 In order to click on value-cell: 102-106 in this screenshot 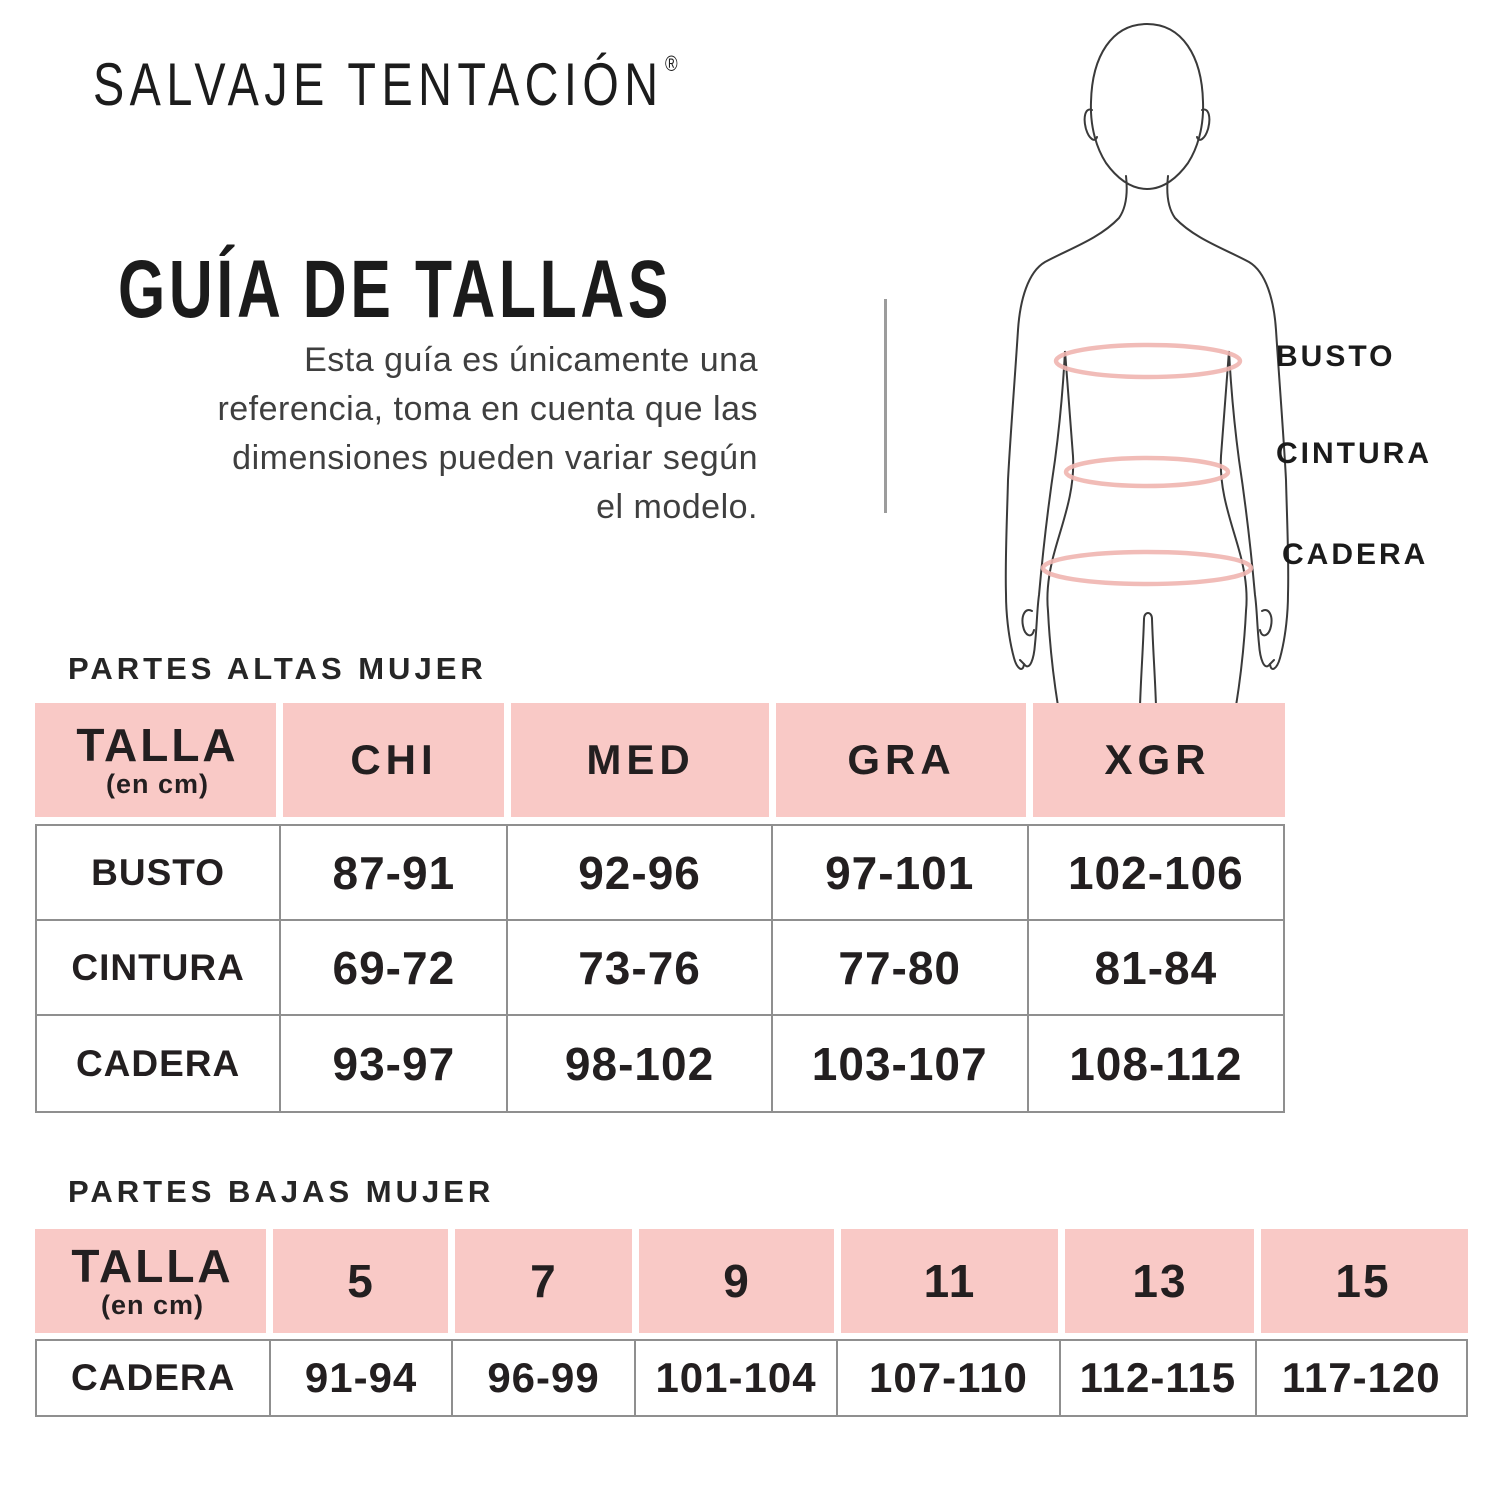, I will do `click(1155, 873)`.